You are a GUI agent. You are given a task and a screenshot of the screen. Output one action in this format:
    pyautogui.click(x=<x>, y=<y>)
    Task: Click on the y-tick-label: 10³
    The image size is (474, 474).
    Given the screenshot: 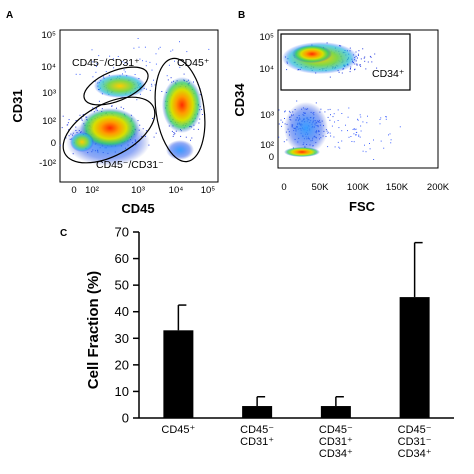 What is the action you would take?
    pyautogui.click(x=267, y=115)
    